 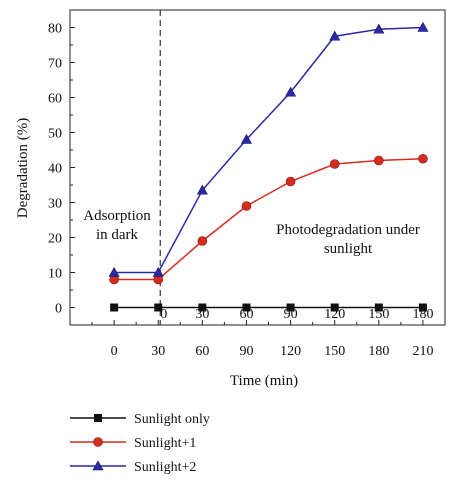 What do you see at coordinates (55, 29) in the screenshot?
I see `y-tick-label-80: 80` at bounding box center [55, 29].